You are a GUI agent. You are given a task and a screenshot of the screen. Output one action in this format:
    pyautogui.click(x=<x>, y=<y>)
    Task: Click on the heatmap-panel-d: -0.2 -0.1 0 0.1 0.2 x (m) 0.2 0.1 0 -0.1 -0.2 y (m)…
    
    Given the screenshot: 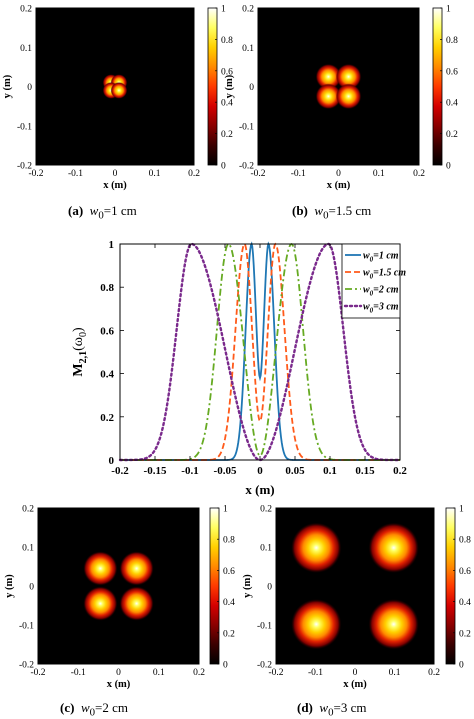 What is the action you would take?
    pyautogui.click(x=356, y=598)
    